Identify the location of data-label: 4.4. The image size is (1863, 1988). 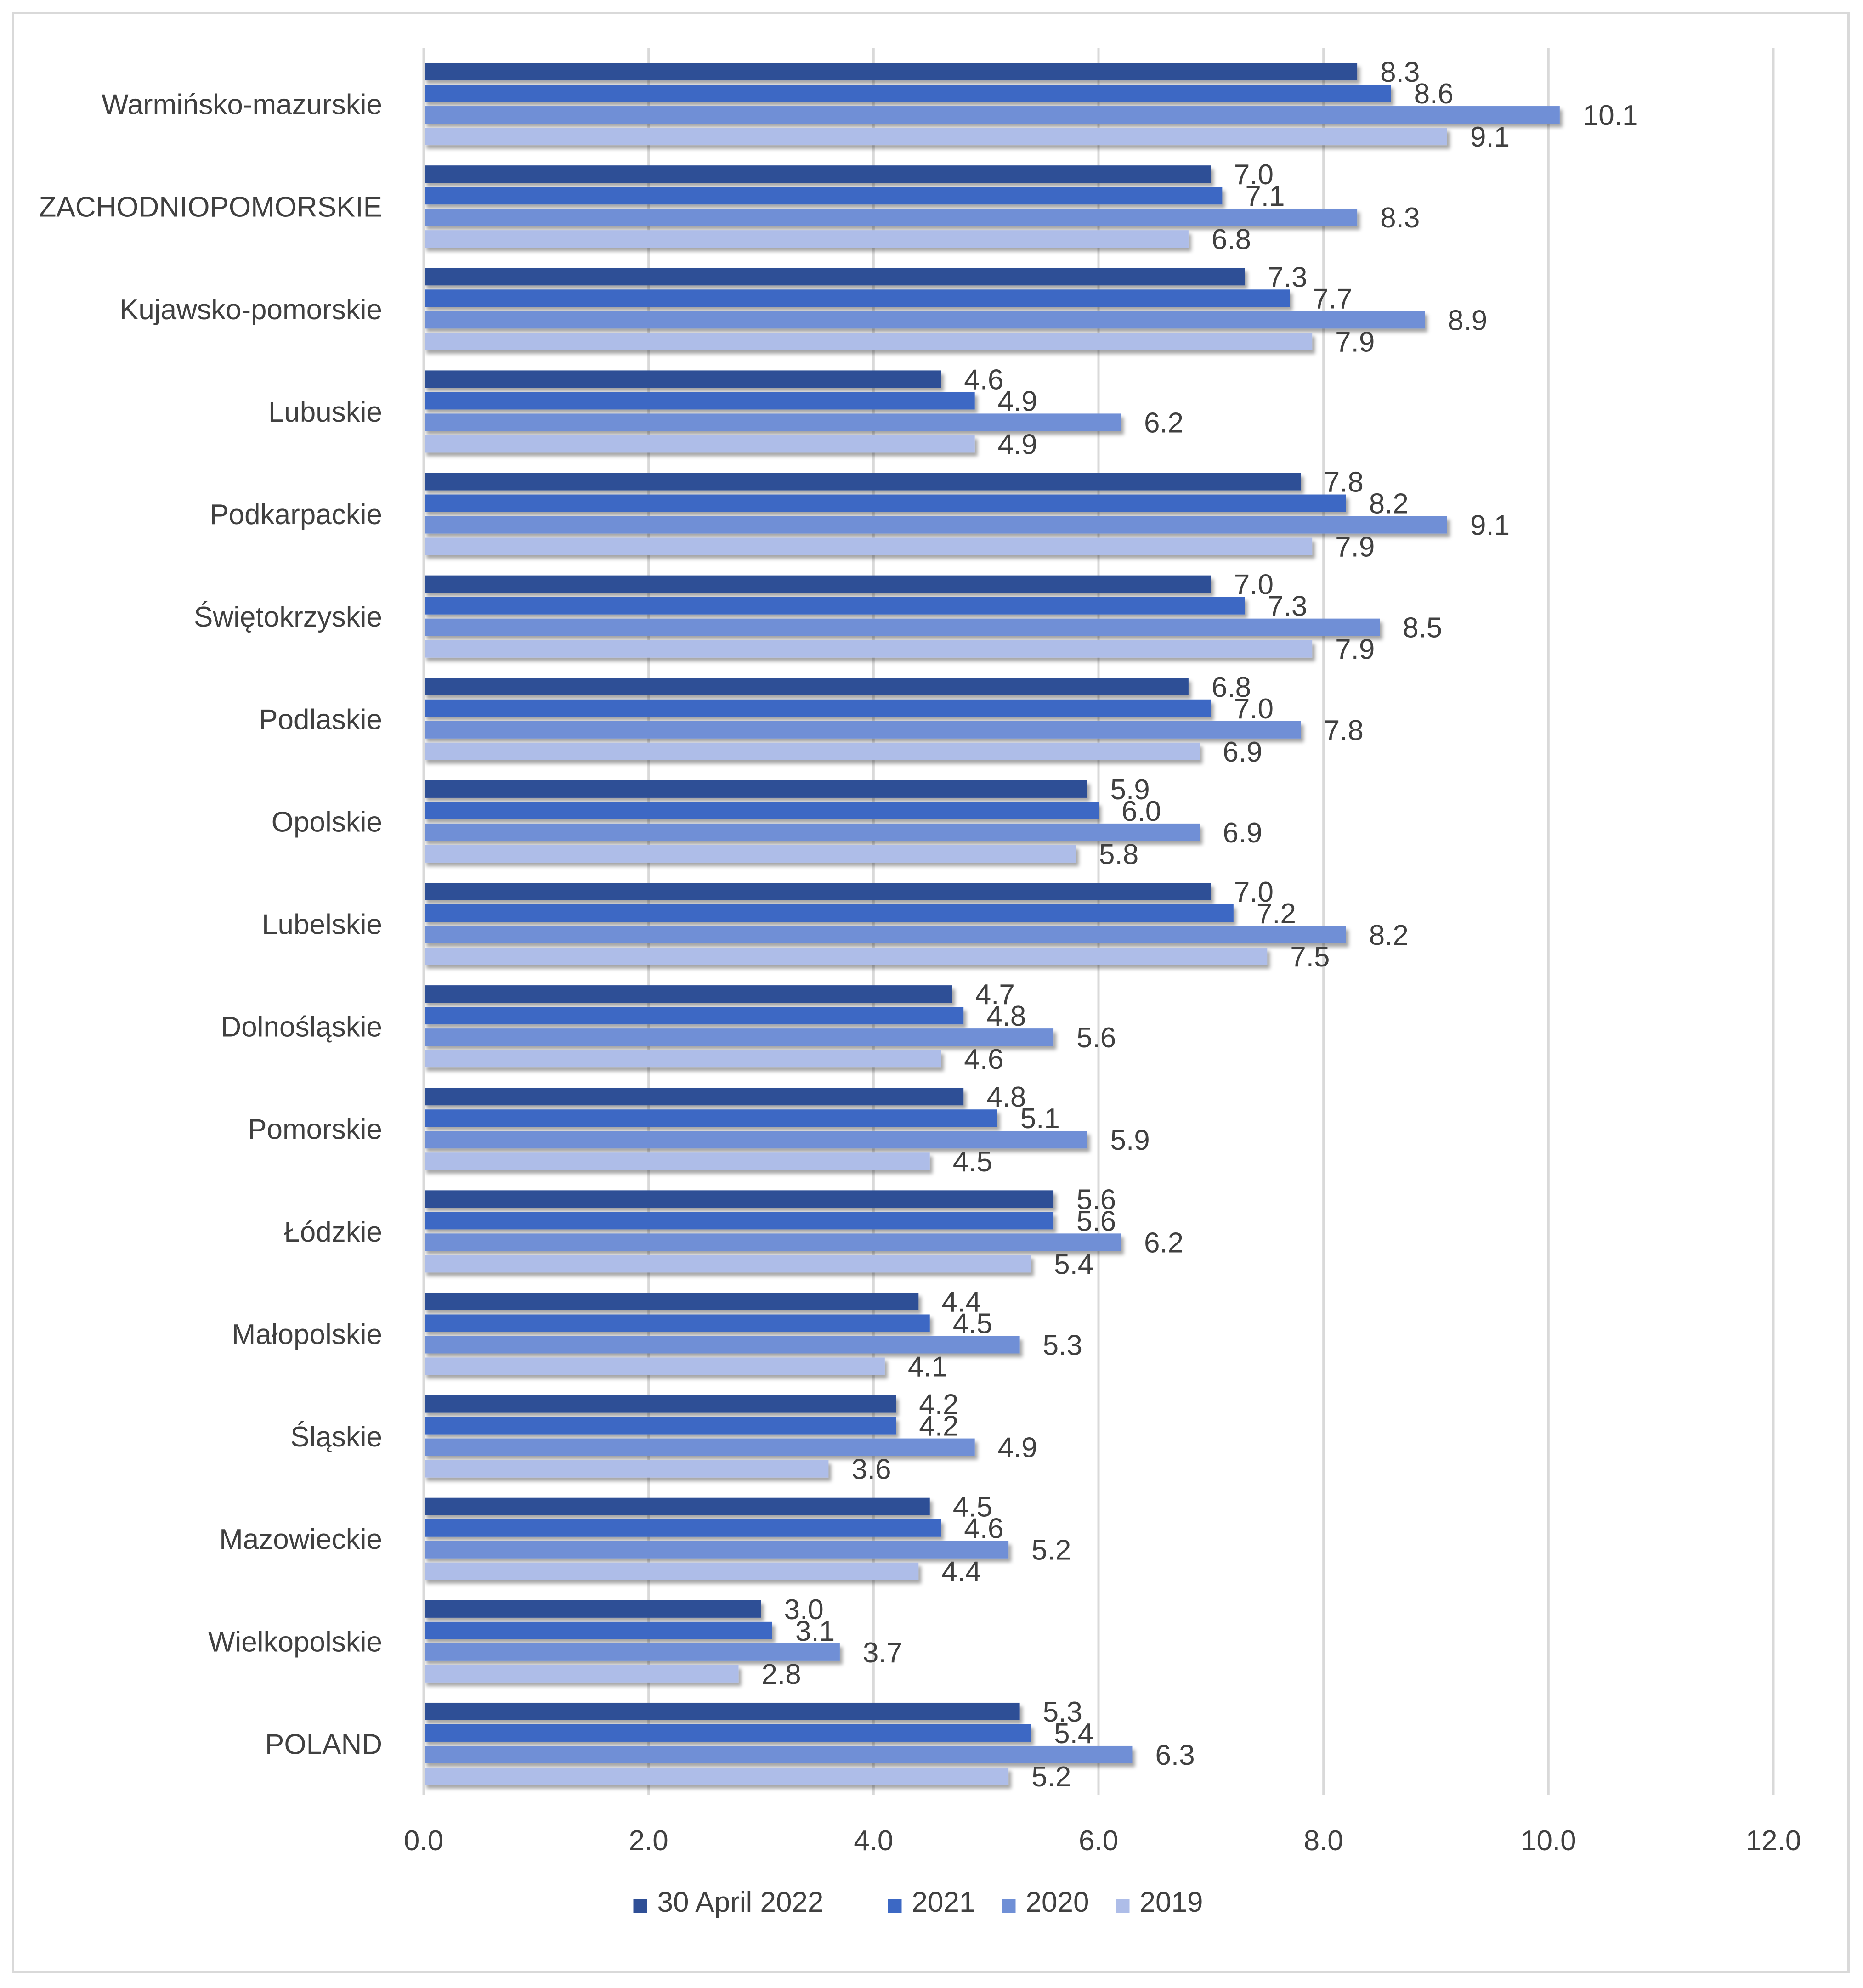
(961, 1572).